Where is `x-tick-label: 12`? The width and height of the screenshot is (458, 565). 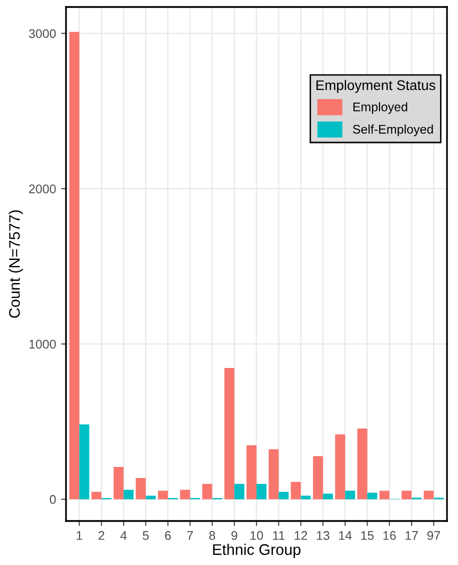 x-tick-label: 12 is located at coordinates (301, 535).